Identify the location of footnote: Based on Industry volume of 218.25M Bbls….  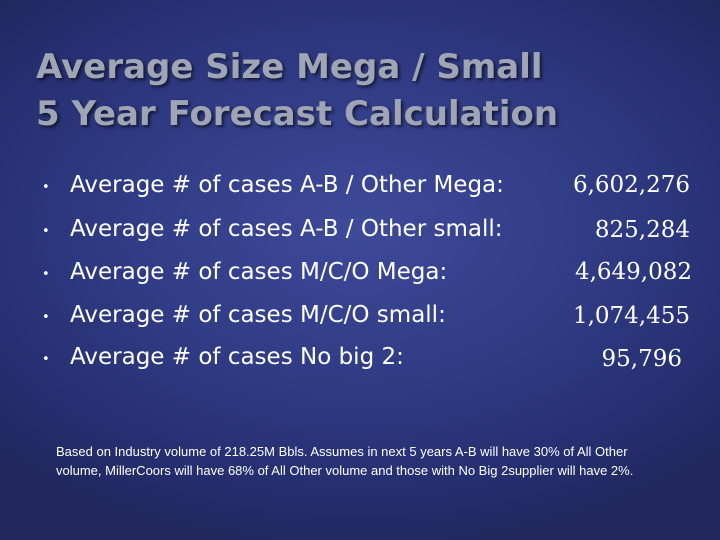
(345, 461).